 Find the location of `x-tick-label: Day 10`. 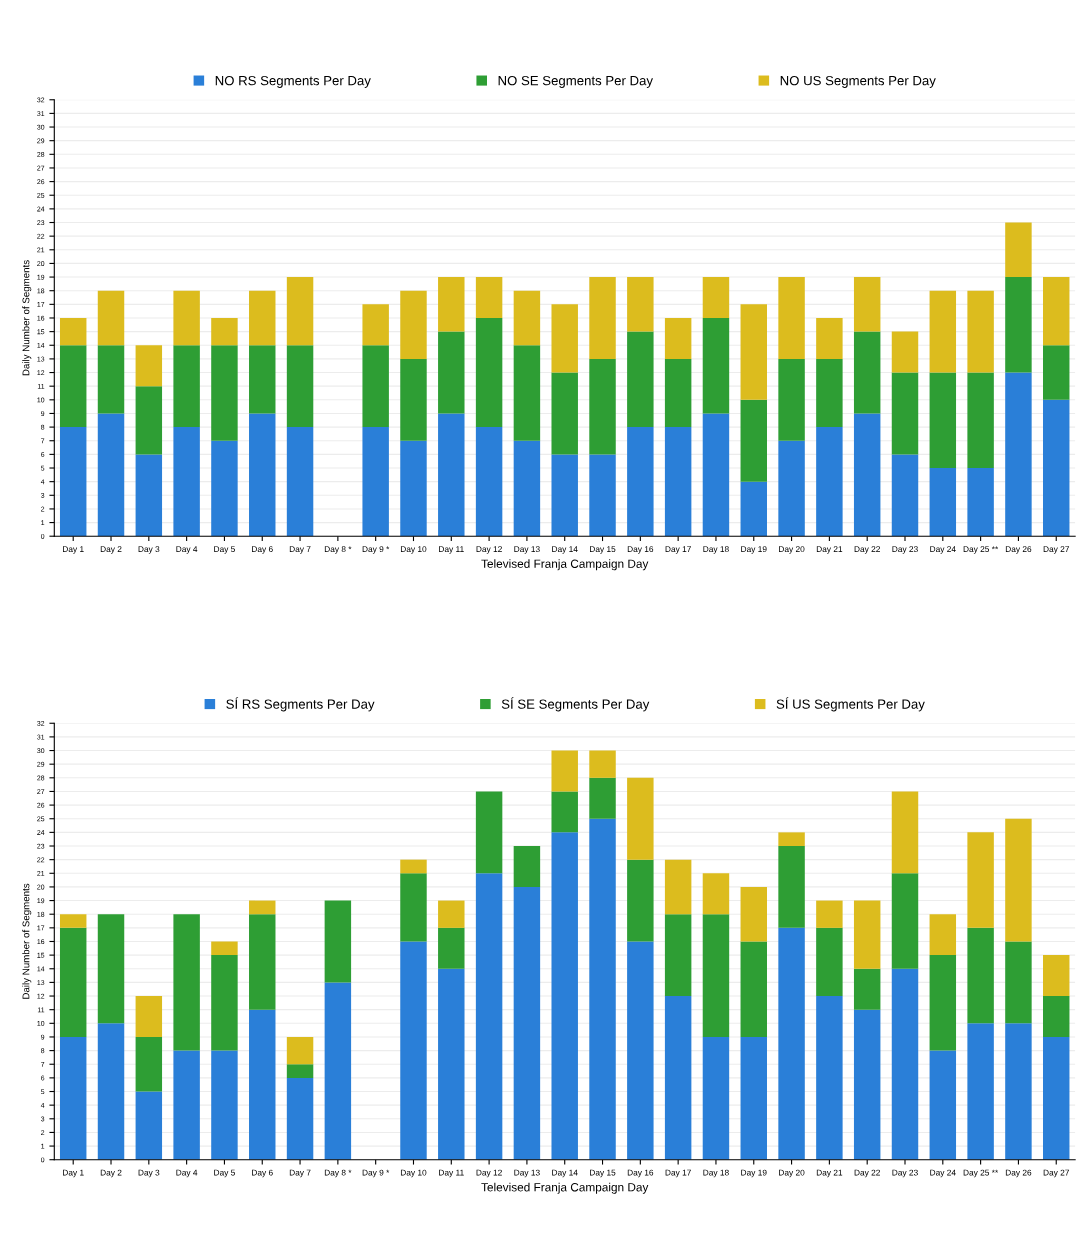

x-tick-label: Day 10 is located at coordinates (413, 1173).